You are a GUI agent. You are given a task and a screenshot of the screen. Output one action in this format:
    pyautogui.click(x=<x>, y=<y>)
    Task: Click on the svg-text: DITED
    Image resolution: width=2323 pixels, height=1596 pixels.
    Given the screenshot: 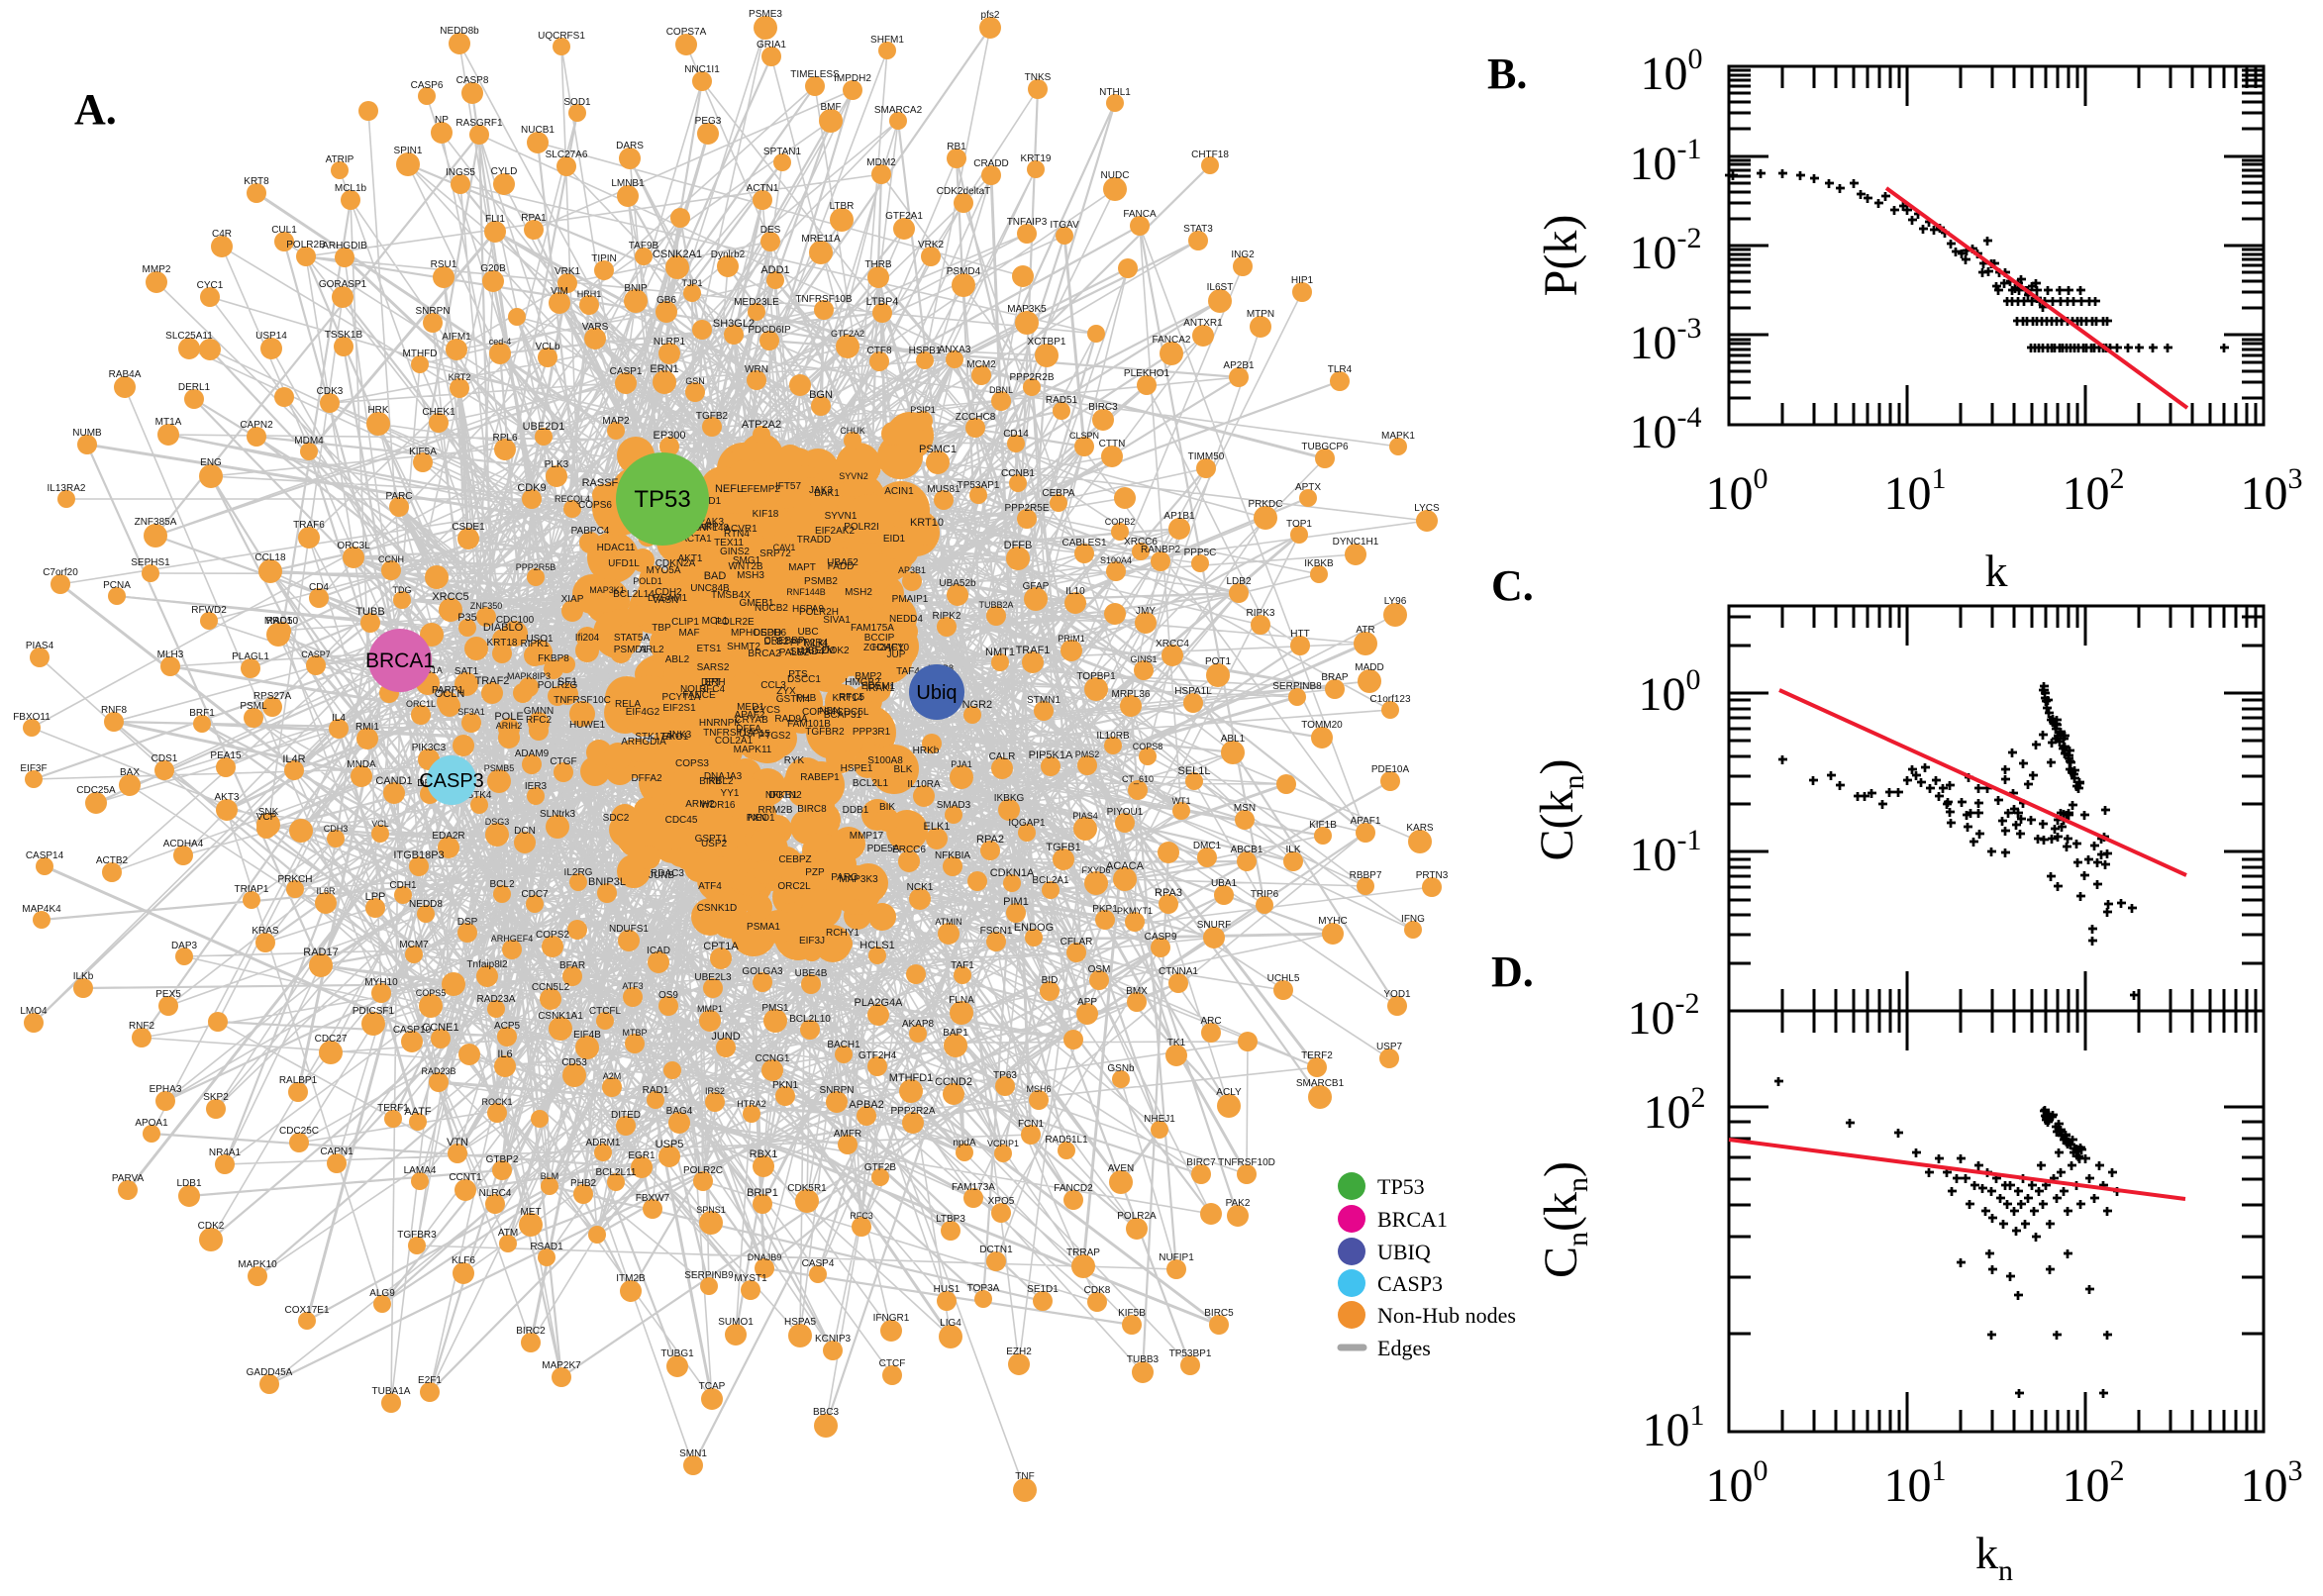 What is the action you would take?
    pyautogui.click(x=626, y=1115)
    